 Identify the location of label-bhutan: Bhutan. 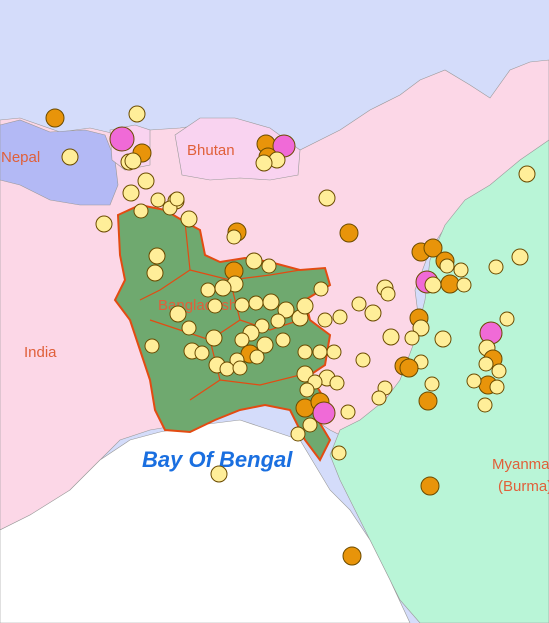
(211, 150).